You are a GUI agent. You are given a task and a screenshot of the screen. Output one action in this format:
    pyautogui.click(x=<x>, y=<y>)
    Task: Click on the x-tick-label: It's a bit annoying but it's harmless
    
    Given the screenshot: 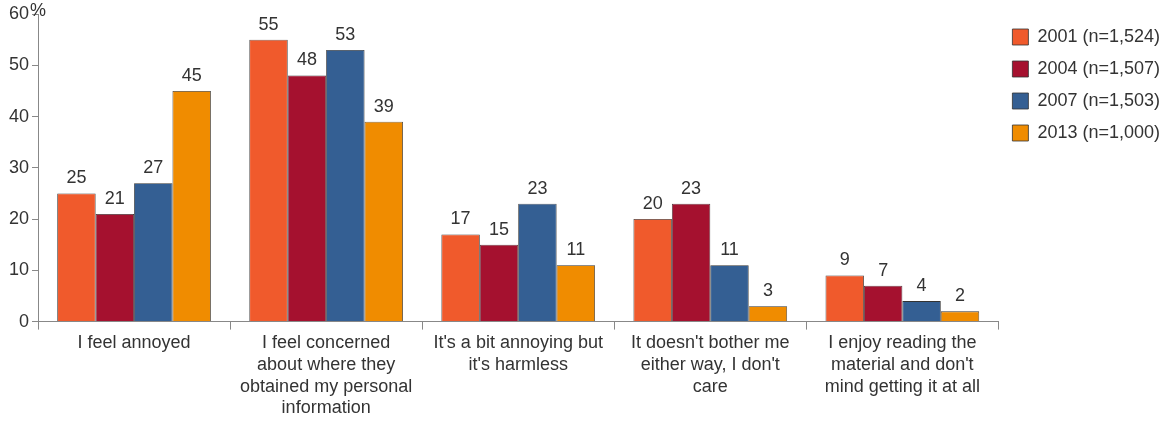 What is the action you would take?
    pyautogui.click(x=518, y=353)
    